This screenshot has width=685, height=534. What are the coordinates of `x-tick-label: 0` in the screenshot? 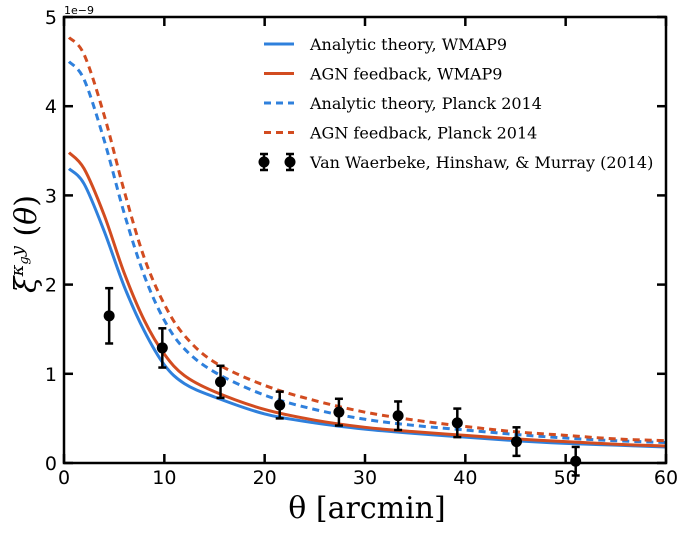 It's located at (64, 478).